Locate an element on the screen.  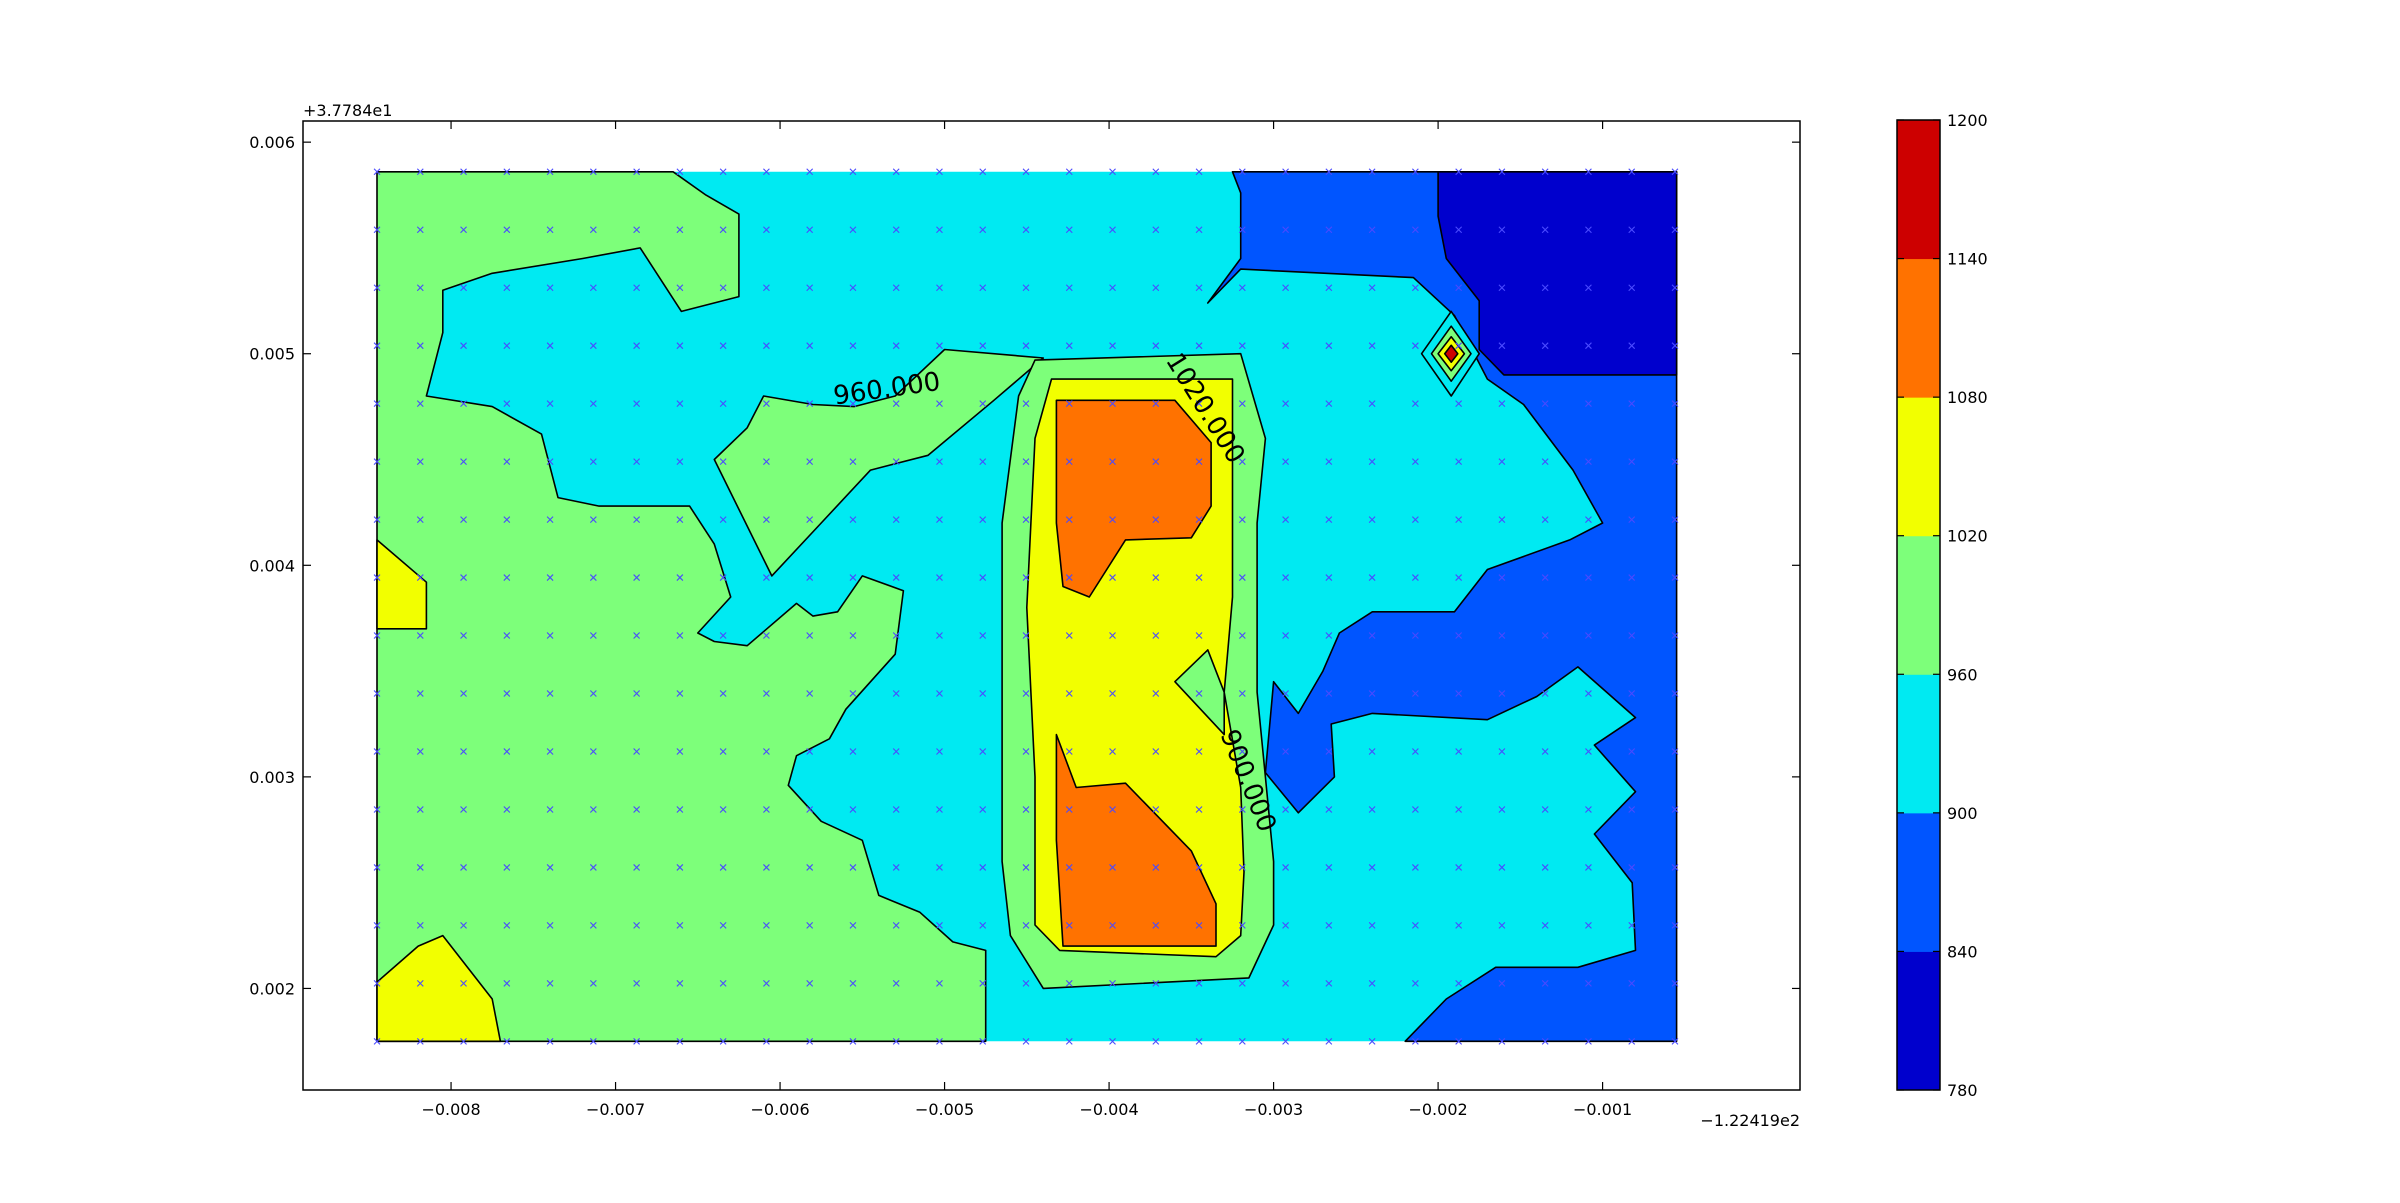
colorbar-tick-label: 1080 is located at coordinates (1967, 397).